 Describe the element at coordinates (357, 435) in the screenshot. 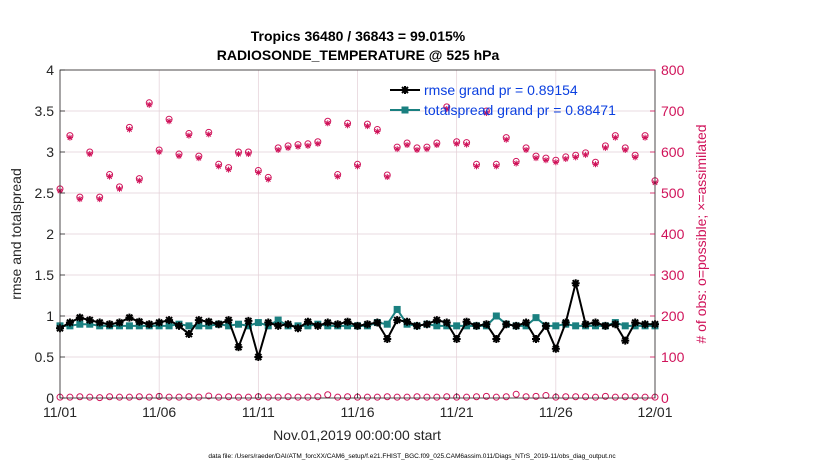

I see `x-axis-label: Nov.01,2019 00:00:00 start` at that location.